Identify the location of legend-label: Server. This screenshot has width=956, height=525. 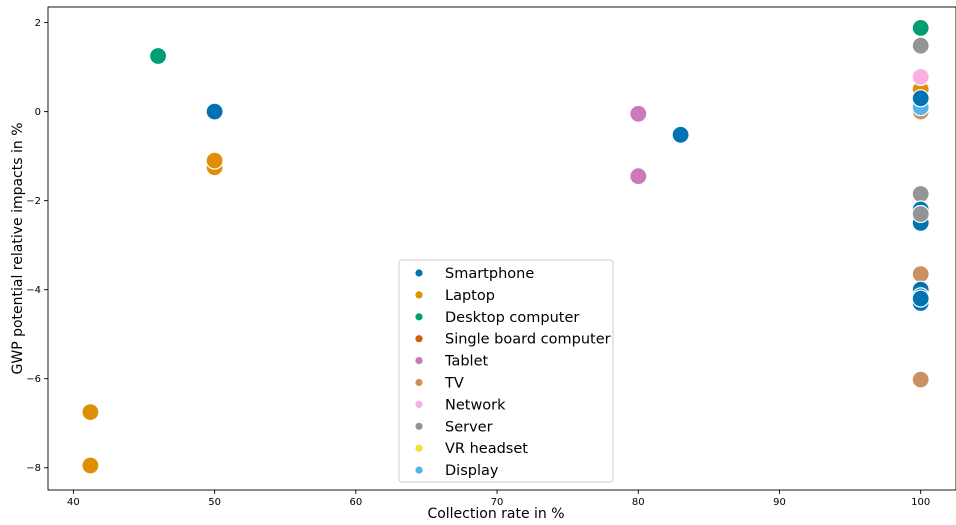
(469, 427).